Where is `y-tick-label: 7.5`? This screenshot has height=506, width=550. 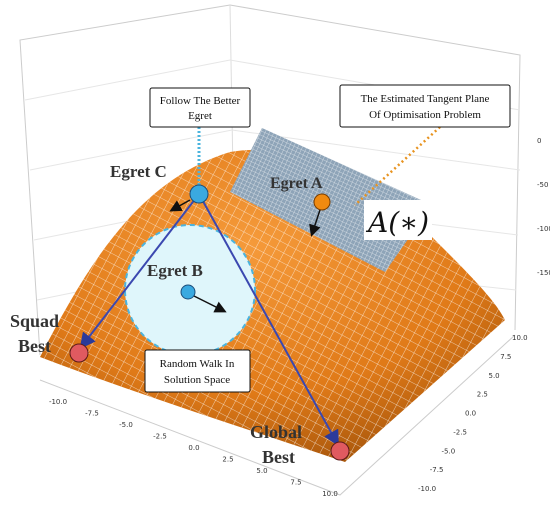
y-tick-label: 7.5 is located at coordinates (505, 357).